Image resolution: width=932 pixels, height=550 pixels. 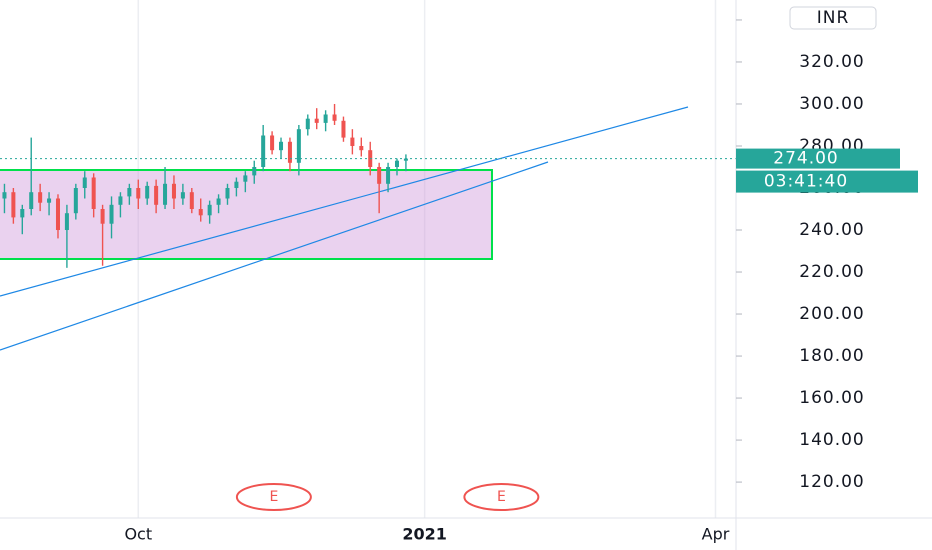 What do you see at coordinates (138, 534) in the screenshot?
I see `x-tick-label: Oct` at bounding box center [138, 534].